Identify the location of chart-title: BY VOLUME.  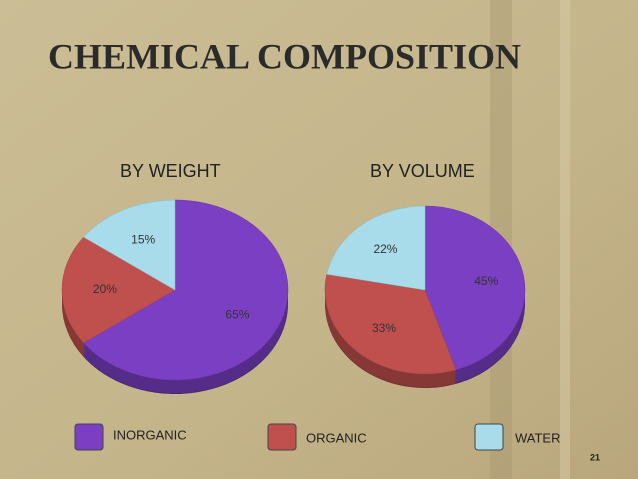
(422, 171).